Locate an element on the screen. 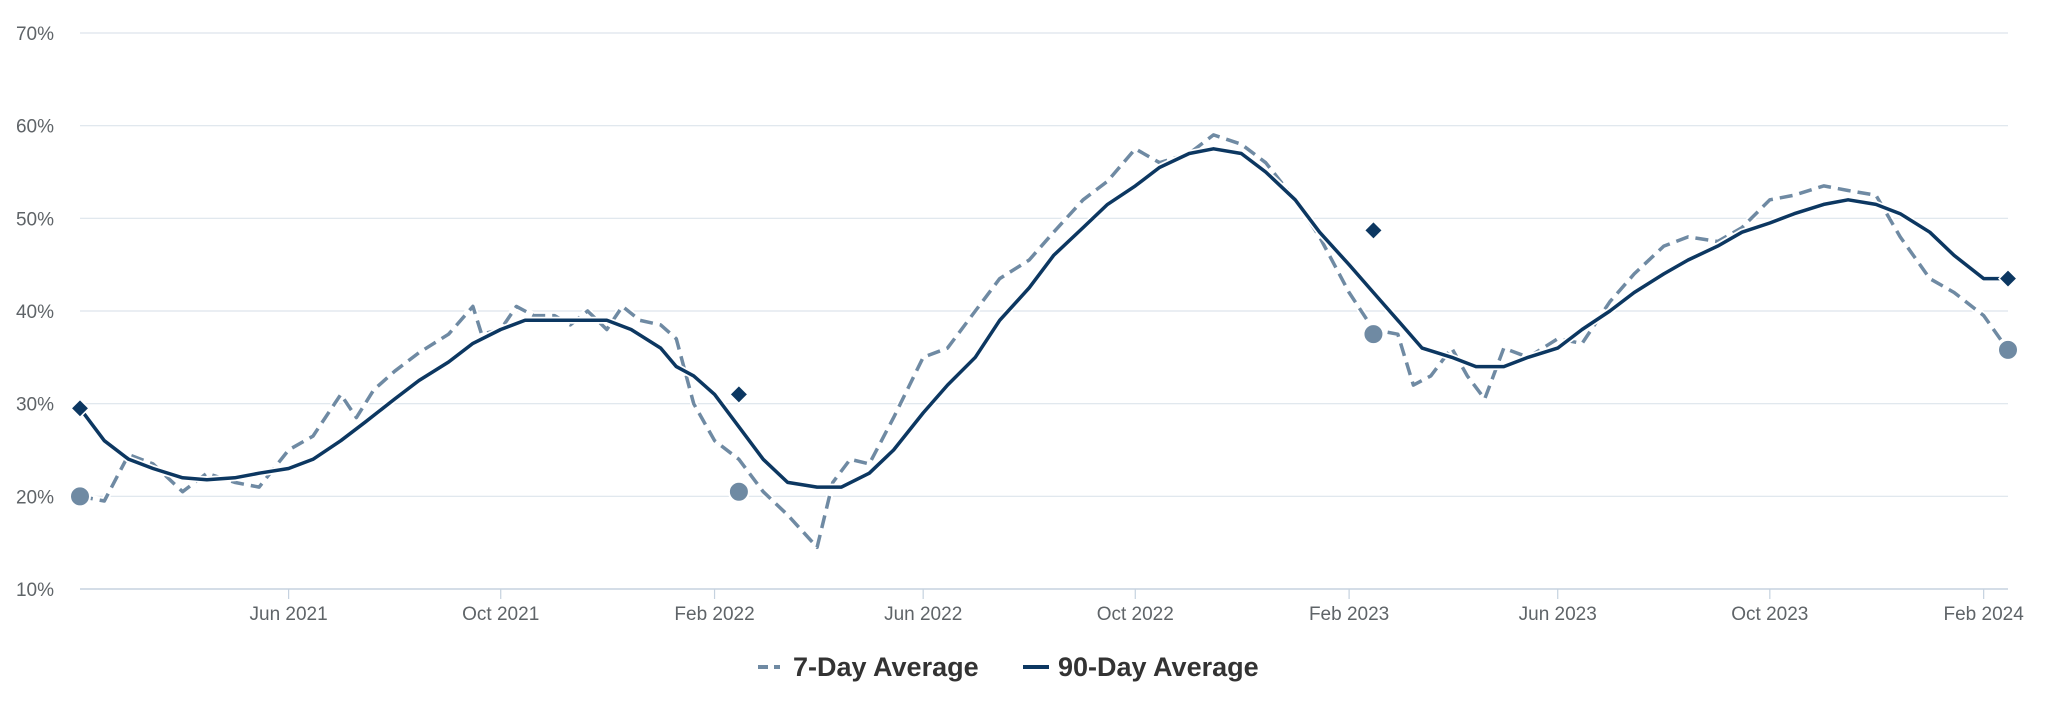 The width and height of the screenshot is (2048, 728). x-tick-label: Feb 2022 is located at coordinates (714, 614).